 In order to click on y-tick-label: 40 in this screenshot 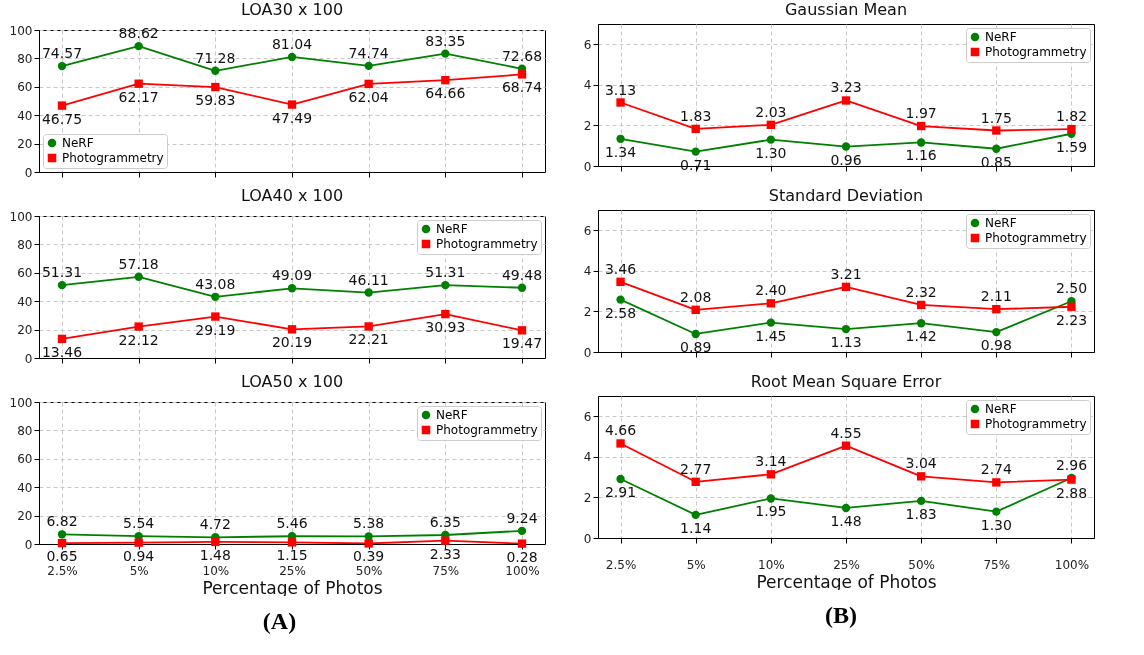, I will do `click(25, 301)`.